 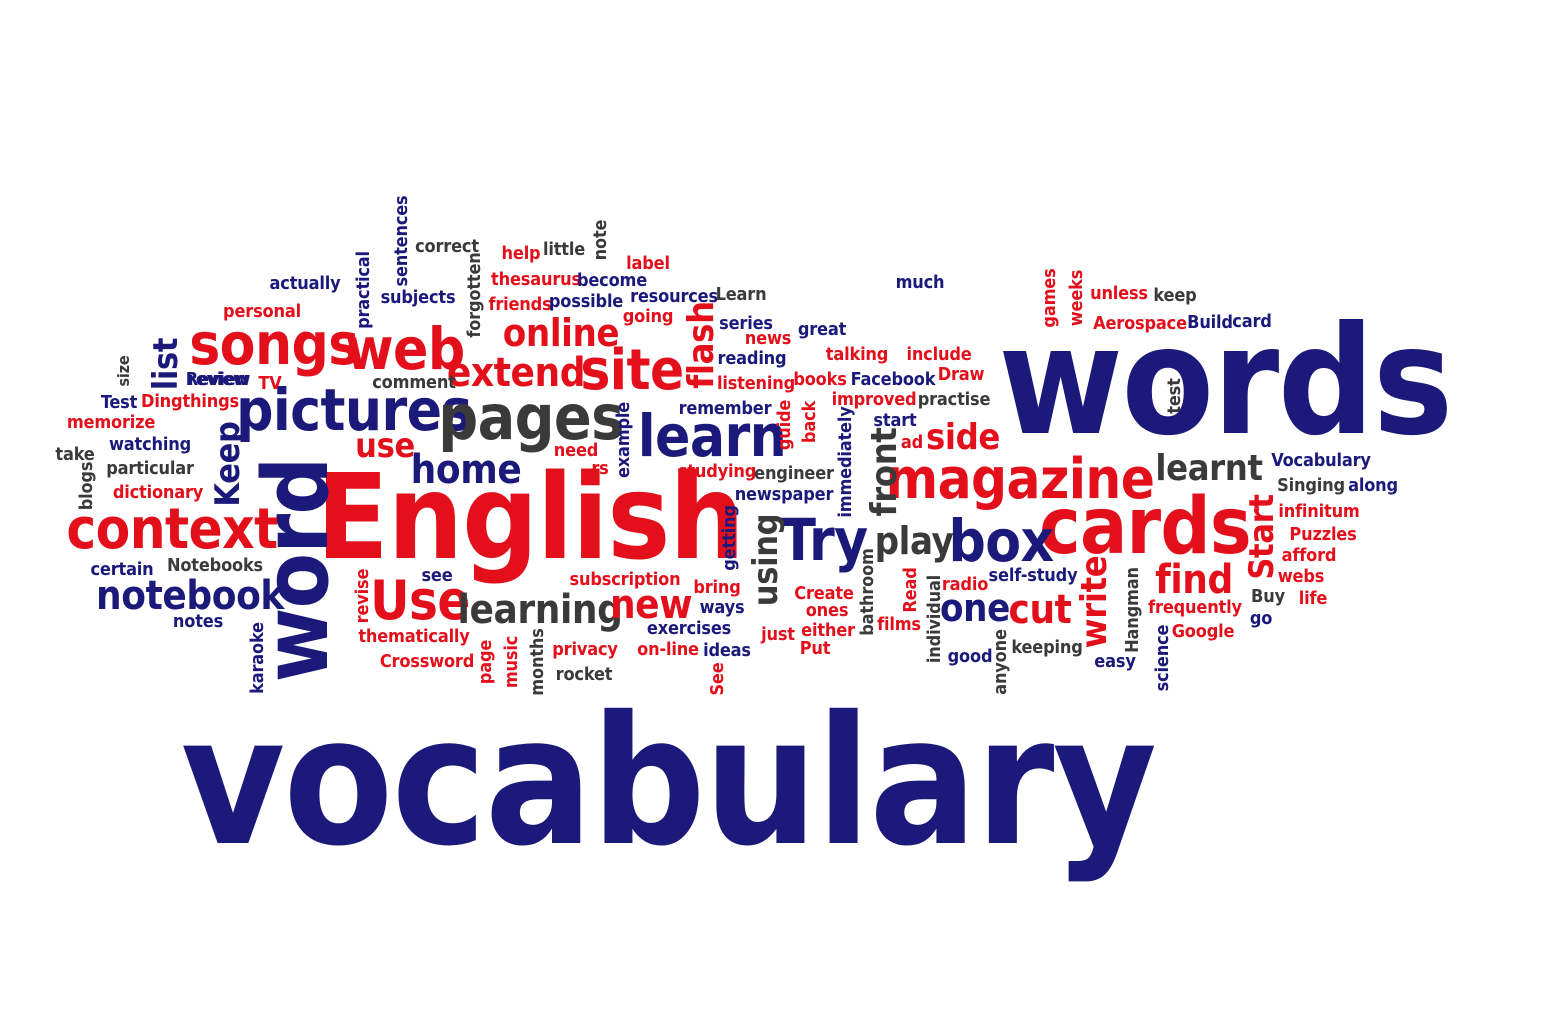 What do you see at coordinates (756, 383) in the screenshot?
I see `word-listening: listening` at bounding box center [756, 383].